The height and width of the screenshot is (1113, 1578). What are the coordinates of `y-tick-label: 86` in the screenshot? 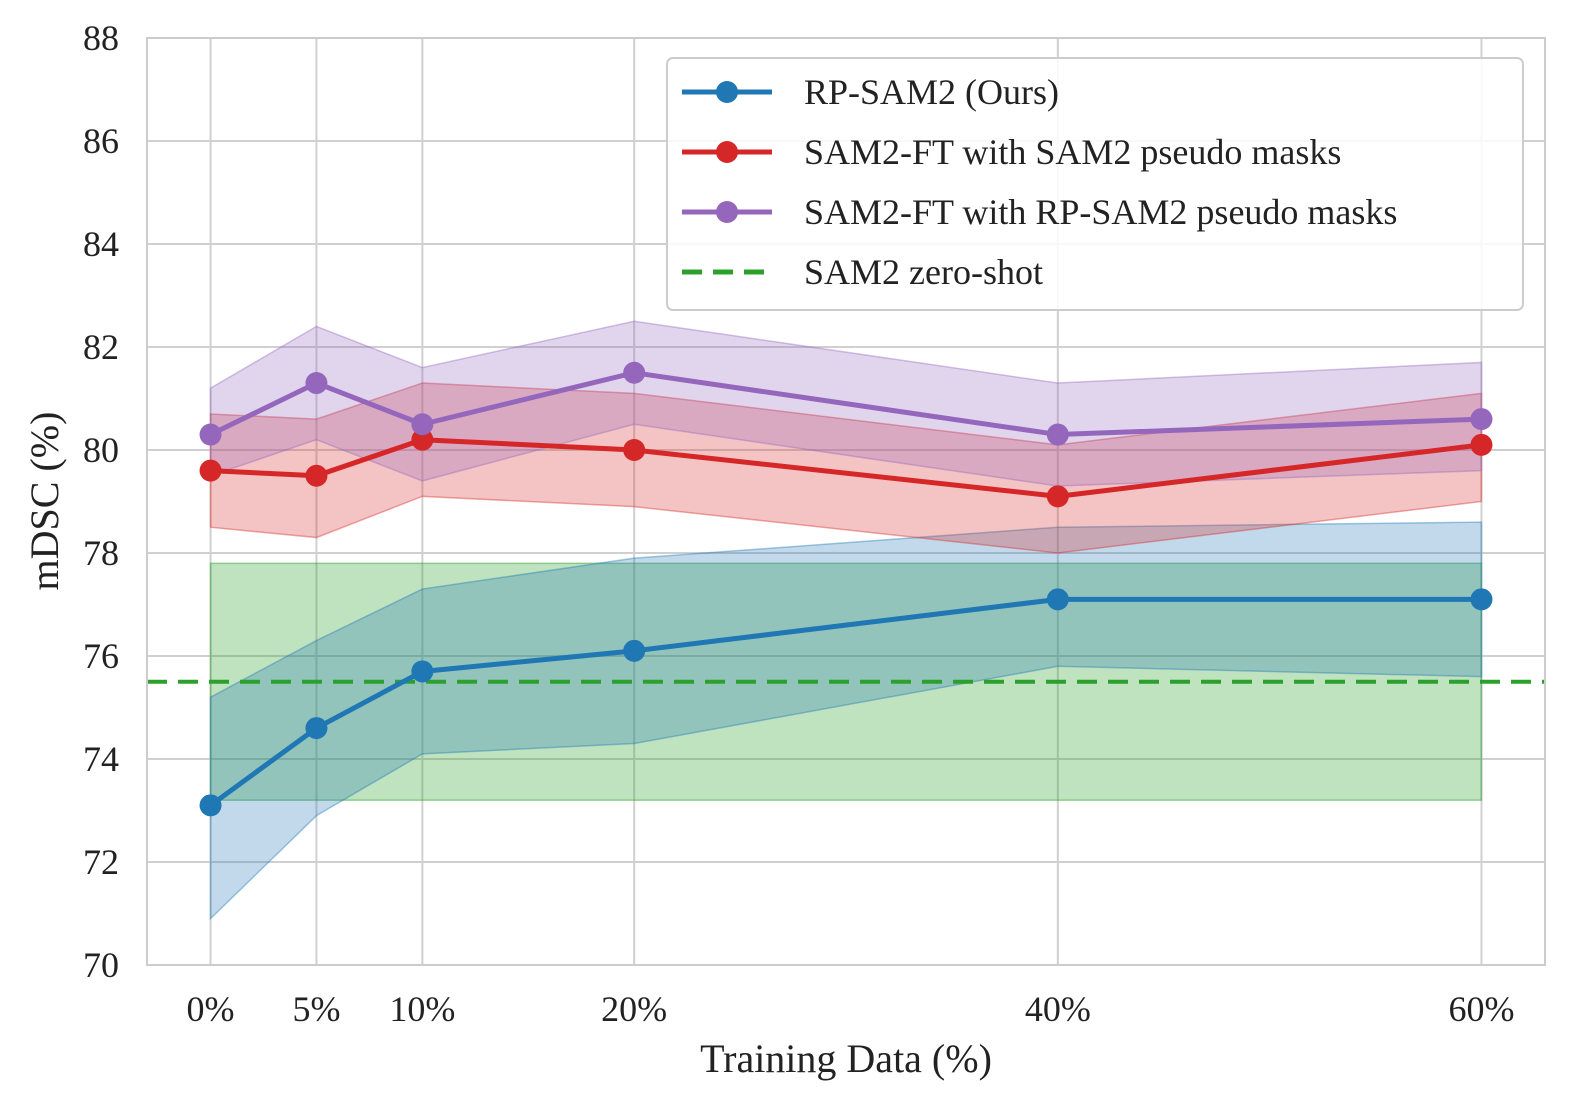 It's located at (101, 141).